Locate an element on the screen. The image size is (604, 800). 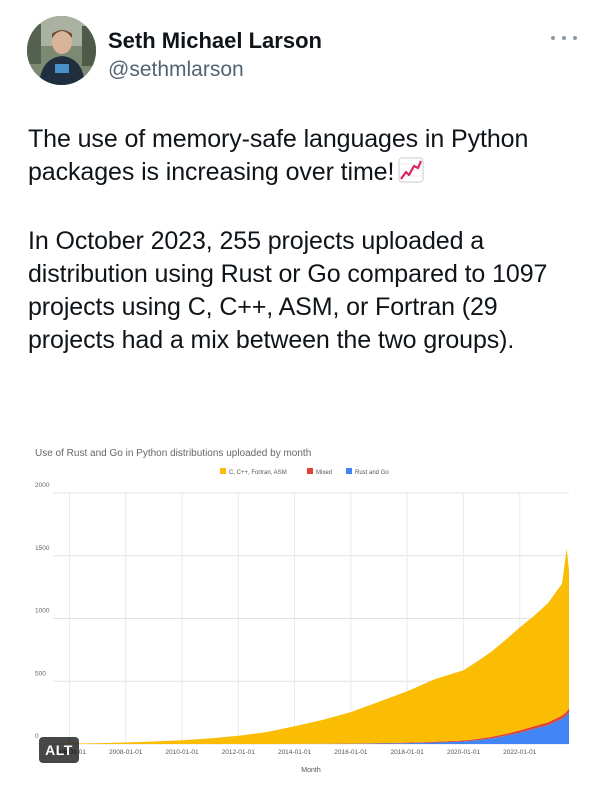
x-tick-label: 2020-01-01 is located at coordinates (464, 752).